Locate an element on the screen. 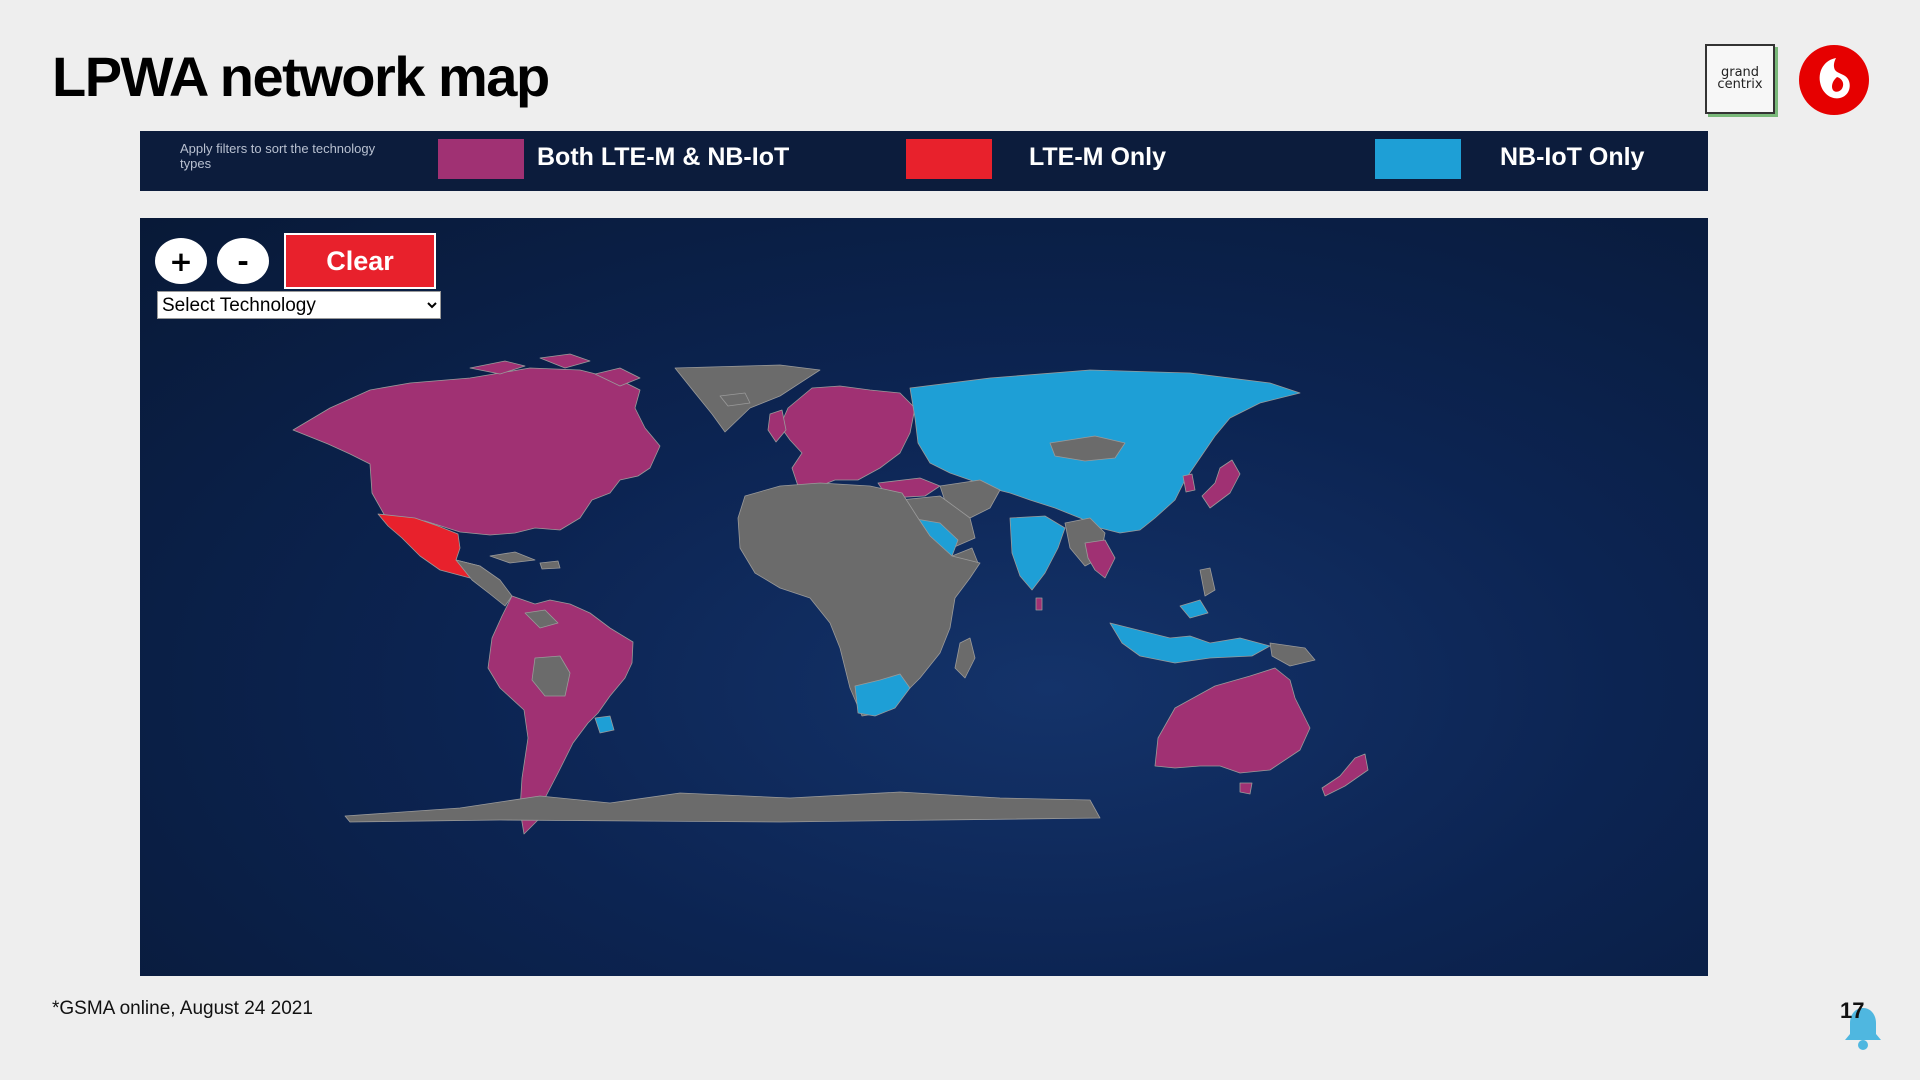 This screenshot has height=1080, width=1920. region-south-america is located at coordinates (560, 715).